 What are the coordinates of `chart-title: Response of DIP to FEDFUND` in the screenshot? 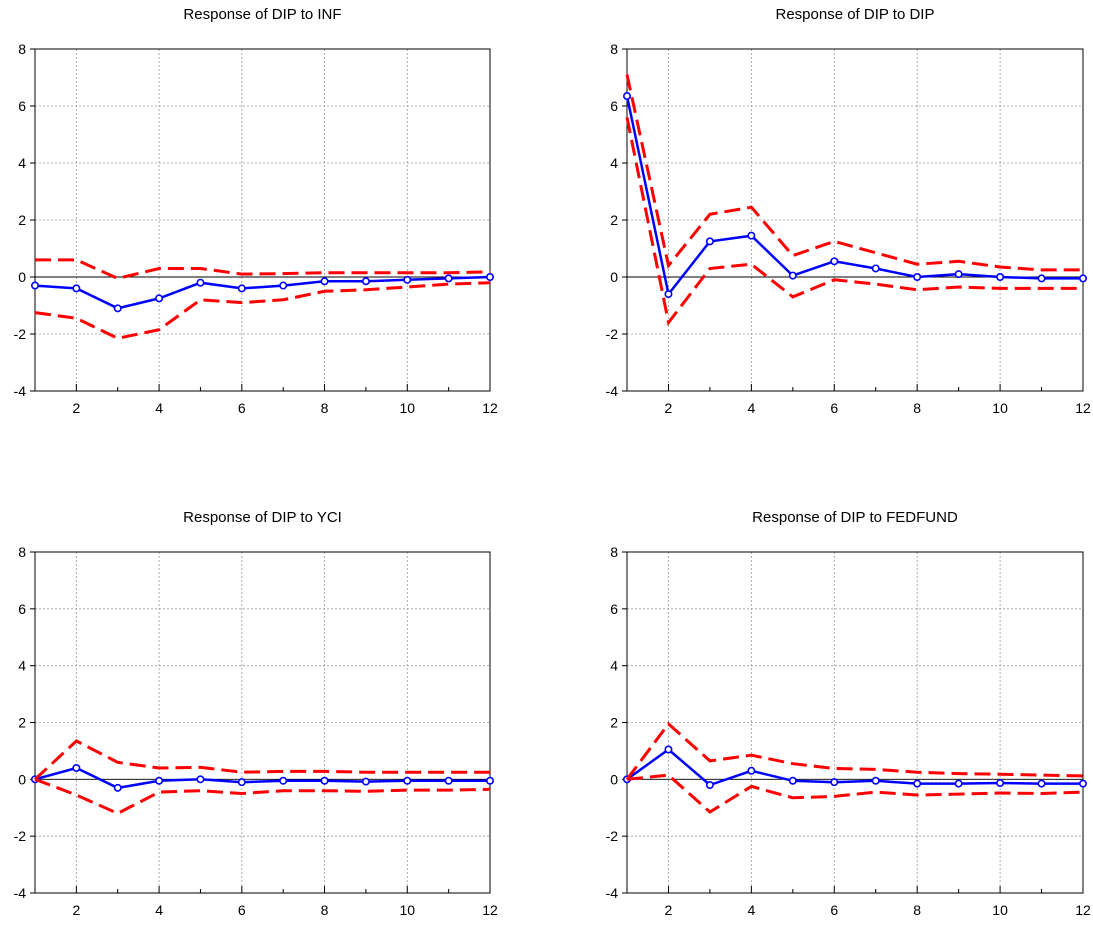 It's located at (855, 517).